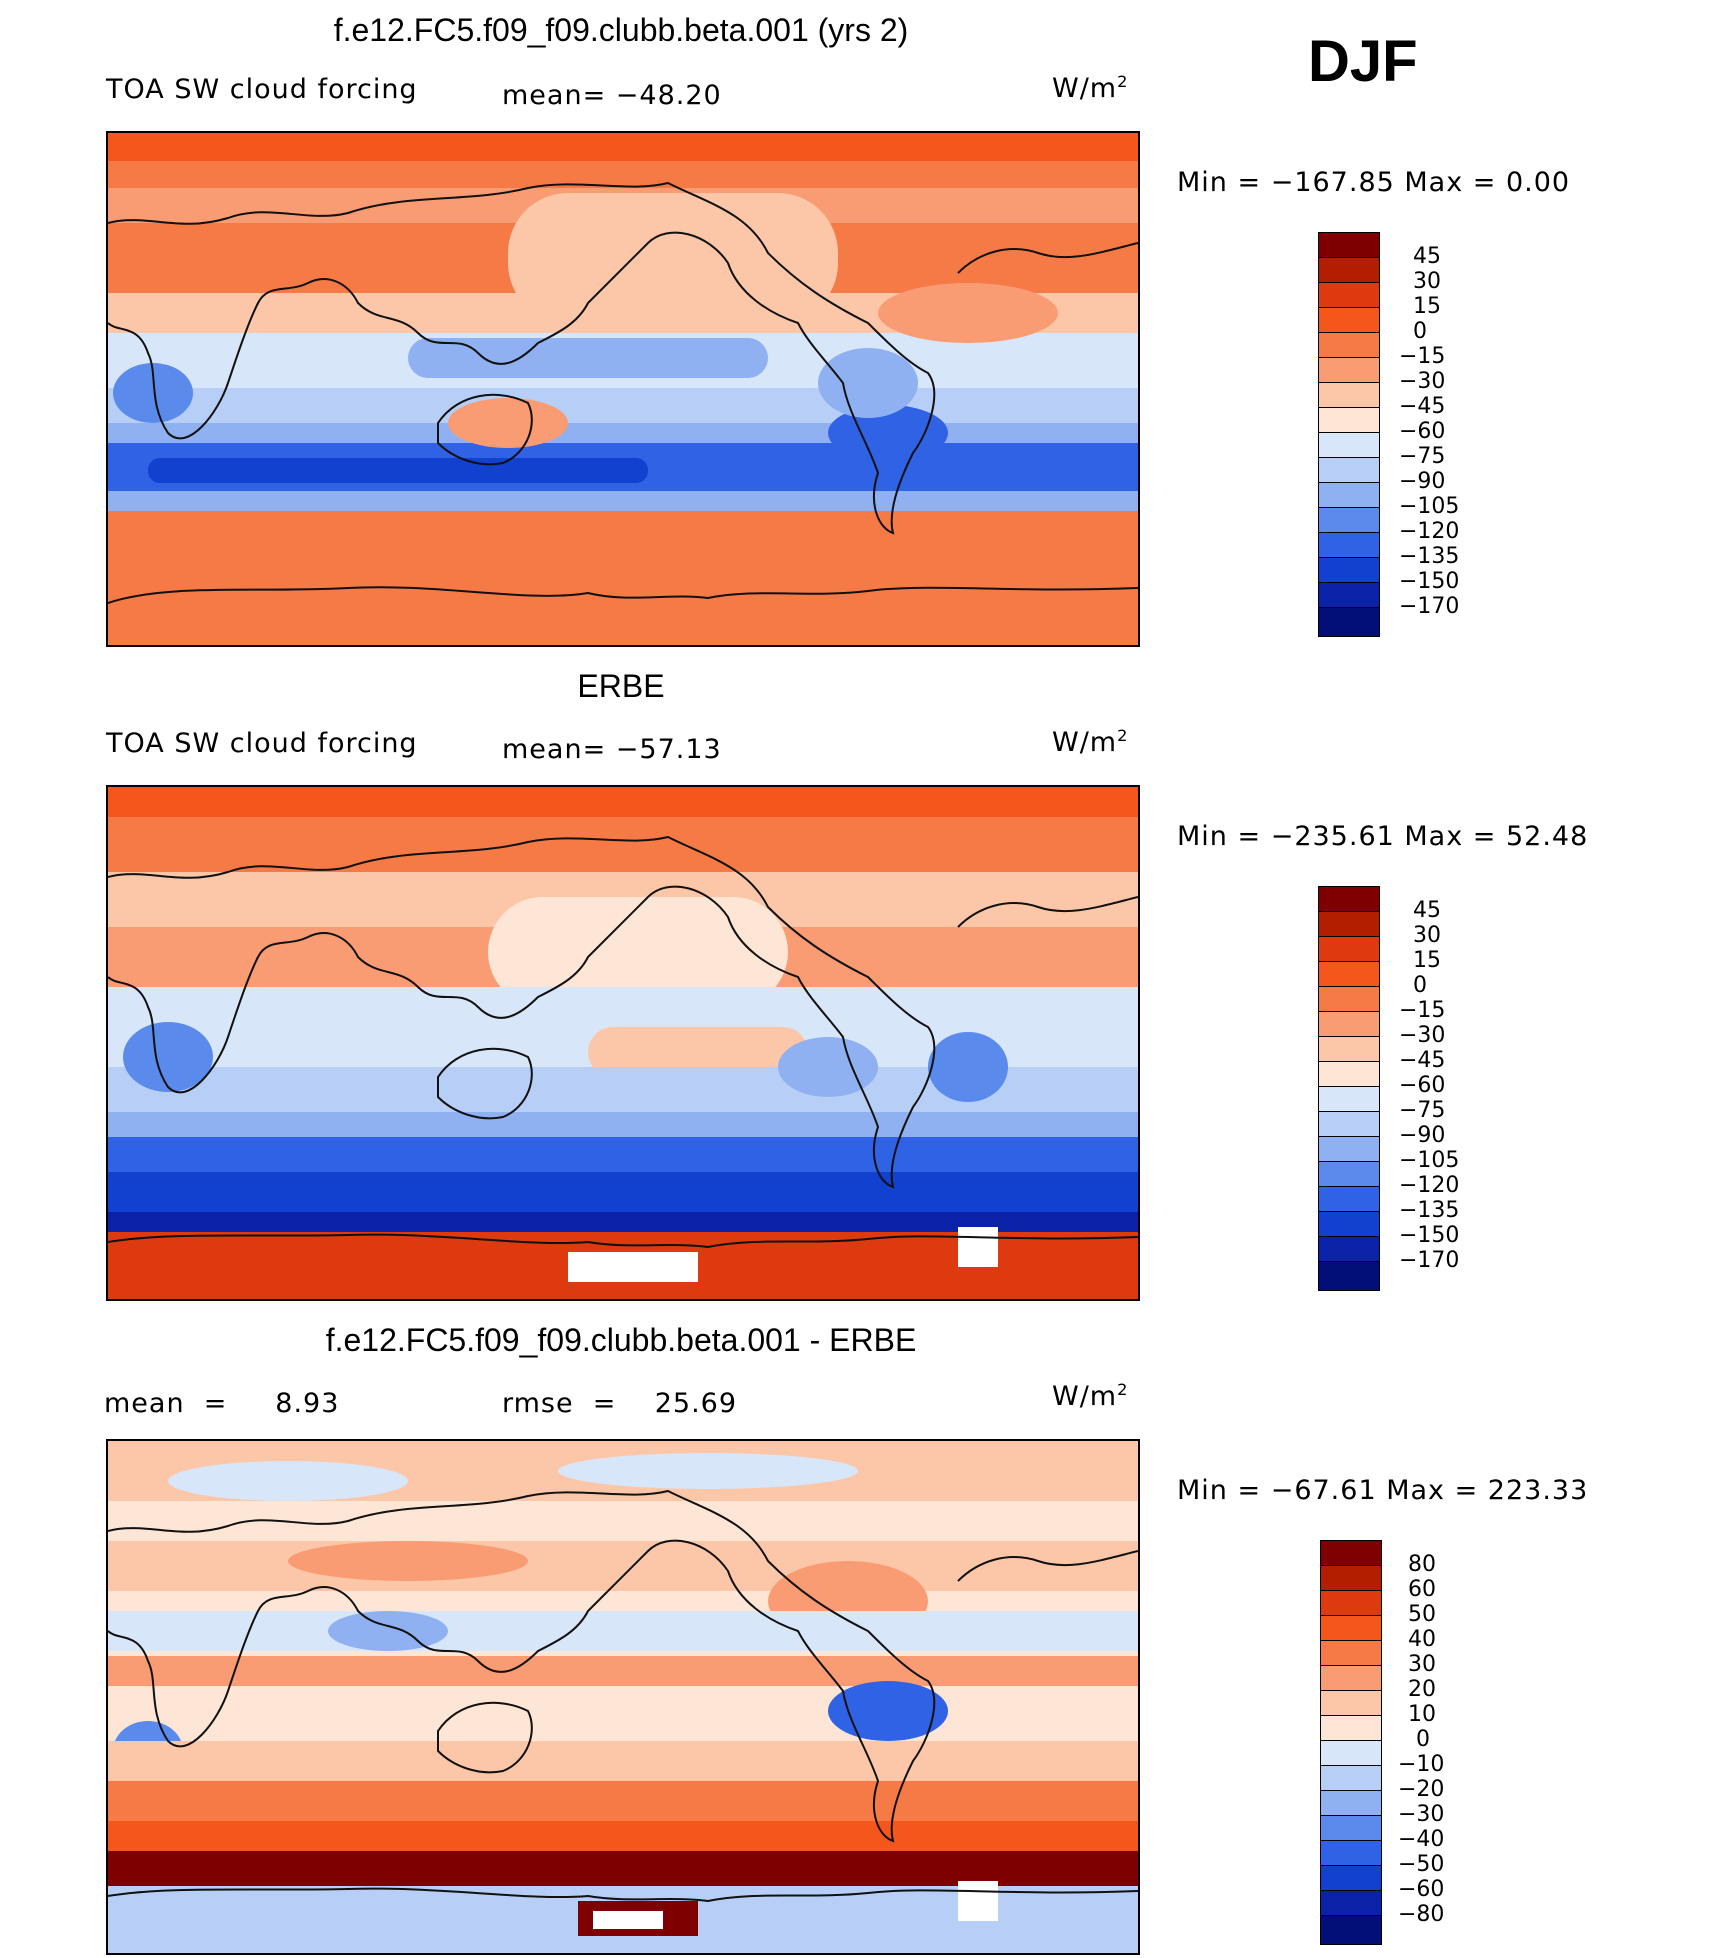 Image resolution: width=1710 pixels, height=1958 pixels. What do you see at coordinates (222, 1403) in the screenshot?
I see `panel-3-mean-label: mean = 8.93` at bounding box center [222, 1403].